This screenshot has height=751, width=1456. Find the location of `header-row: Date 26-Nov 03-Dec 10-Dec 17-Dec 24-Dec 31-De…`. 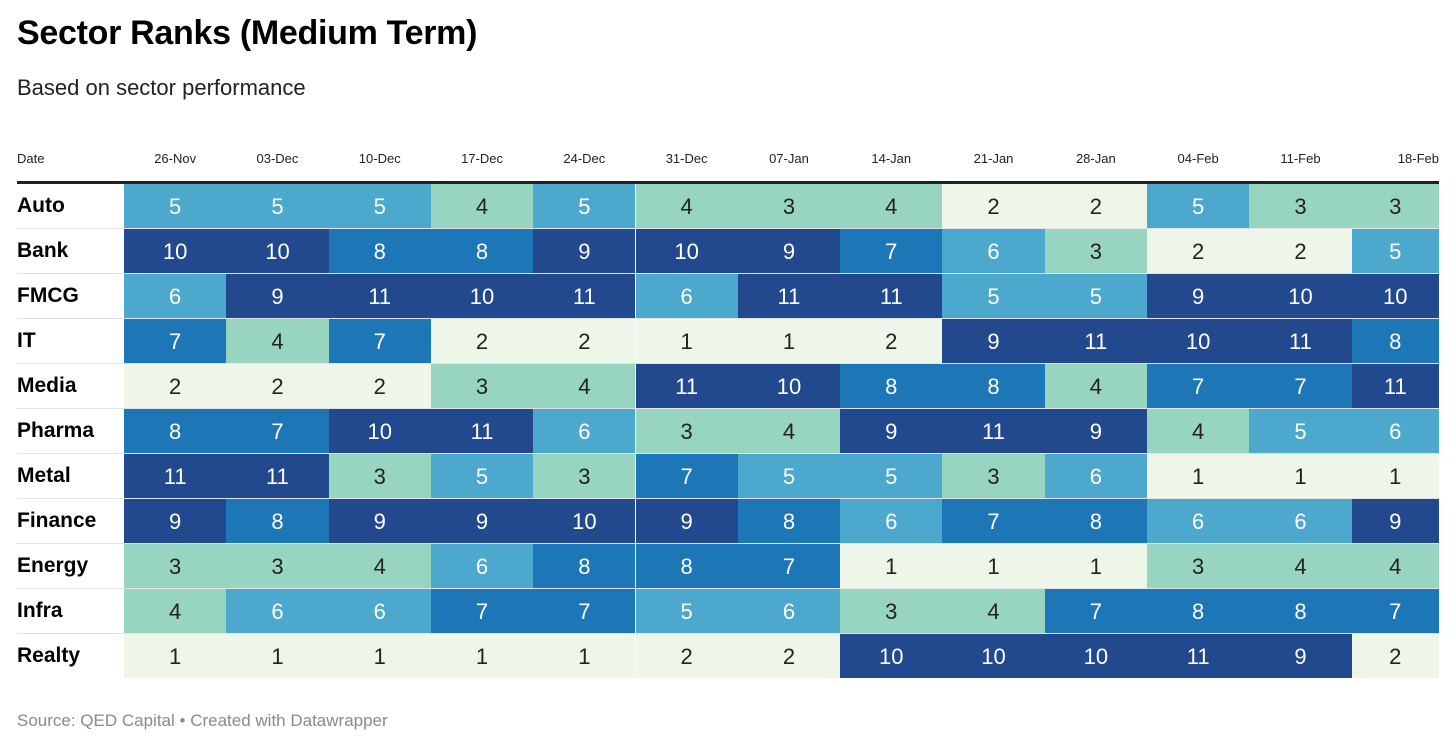

header-row: Date 26-Nov 03-Dec 10-Dec 17-Dec 24-Dec 31-De… is located at coordinates (728, 164).